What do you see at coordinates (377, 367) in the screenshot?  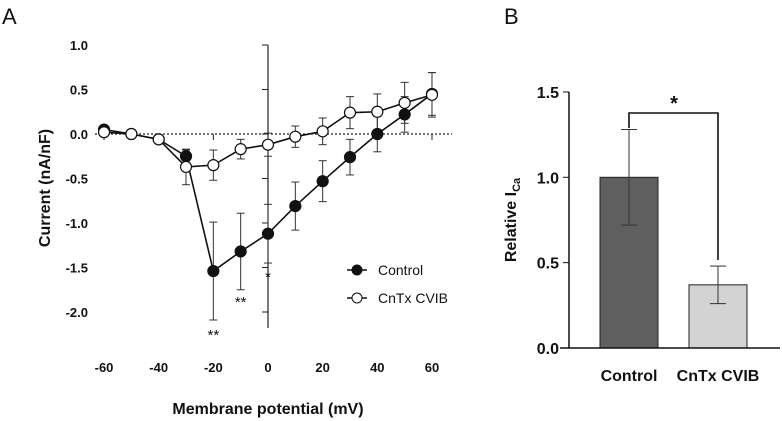 I see `x-tick-label: 40` at bounding box center [377, 367].